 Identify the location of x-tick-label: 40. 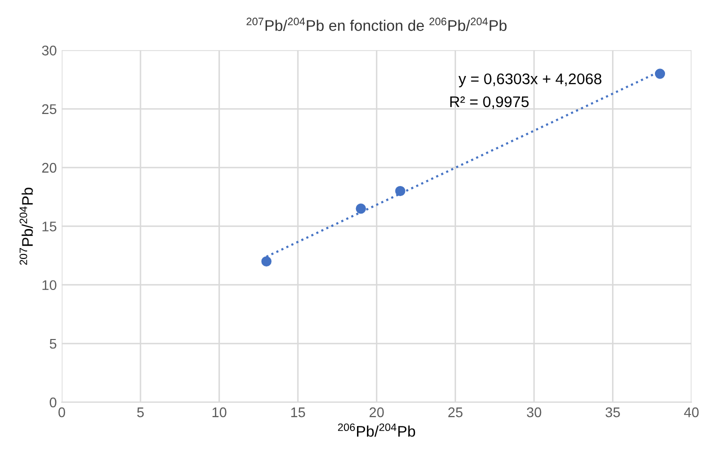
(691, 412).